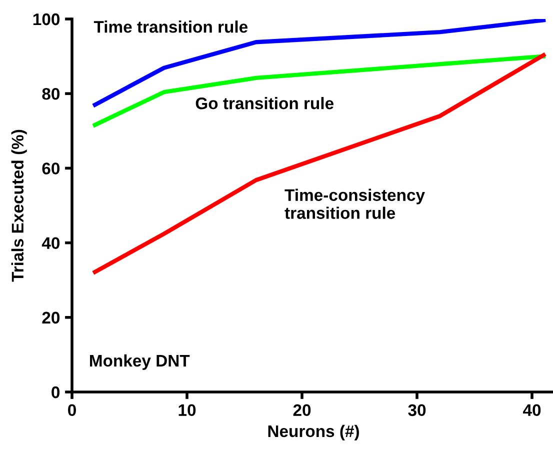 The width and height of the screenshot is (553, 450). I want to click on annotation: Go transition rule, so click(265, 103).